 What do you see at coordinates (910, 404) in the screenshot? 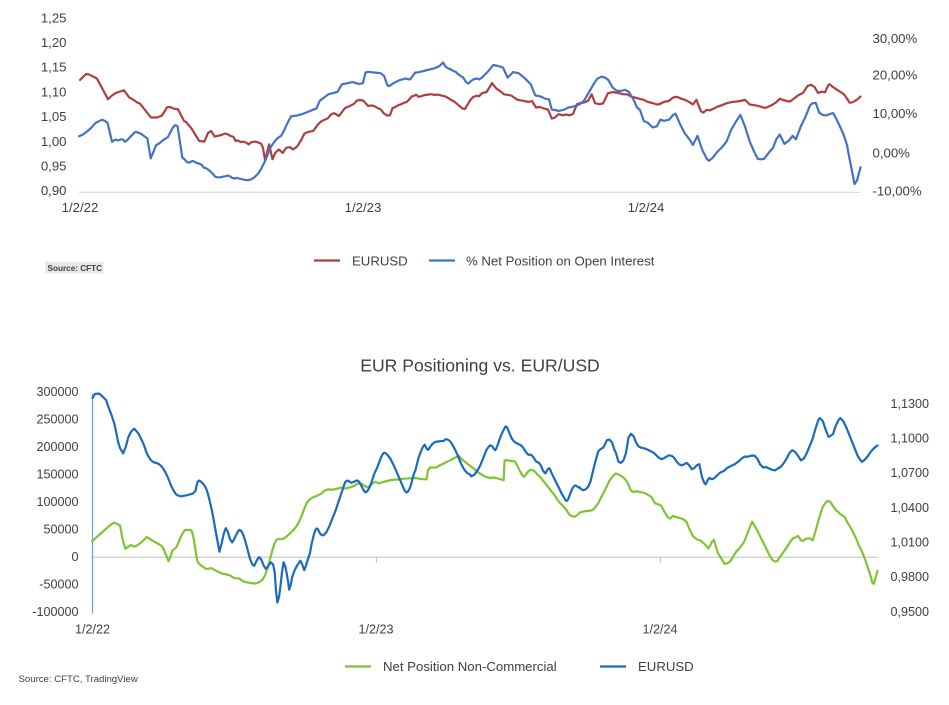
I see `svg-text: 1,1300` at bounding box center [910, 404].